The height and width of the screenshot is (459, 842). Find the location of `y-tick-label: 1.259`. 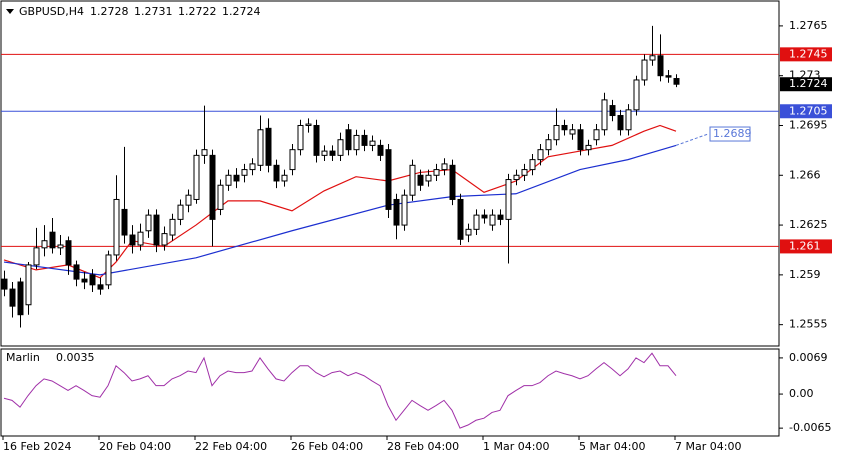

y-tick-label: 1.259 is located at coordinates (805, 274).